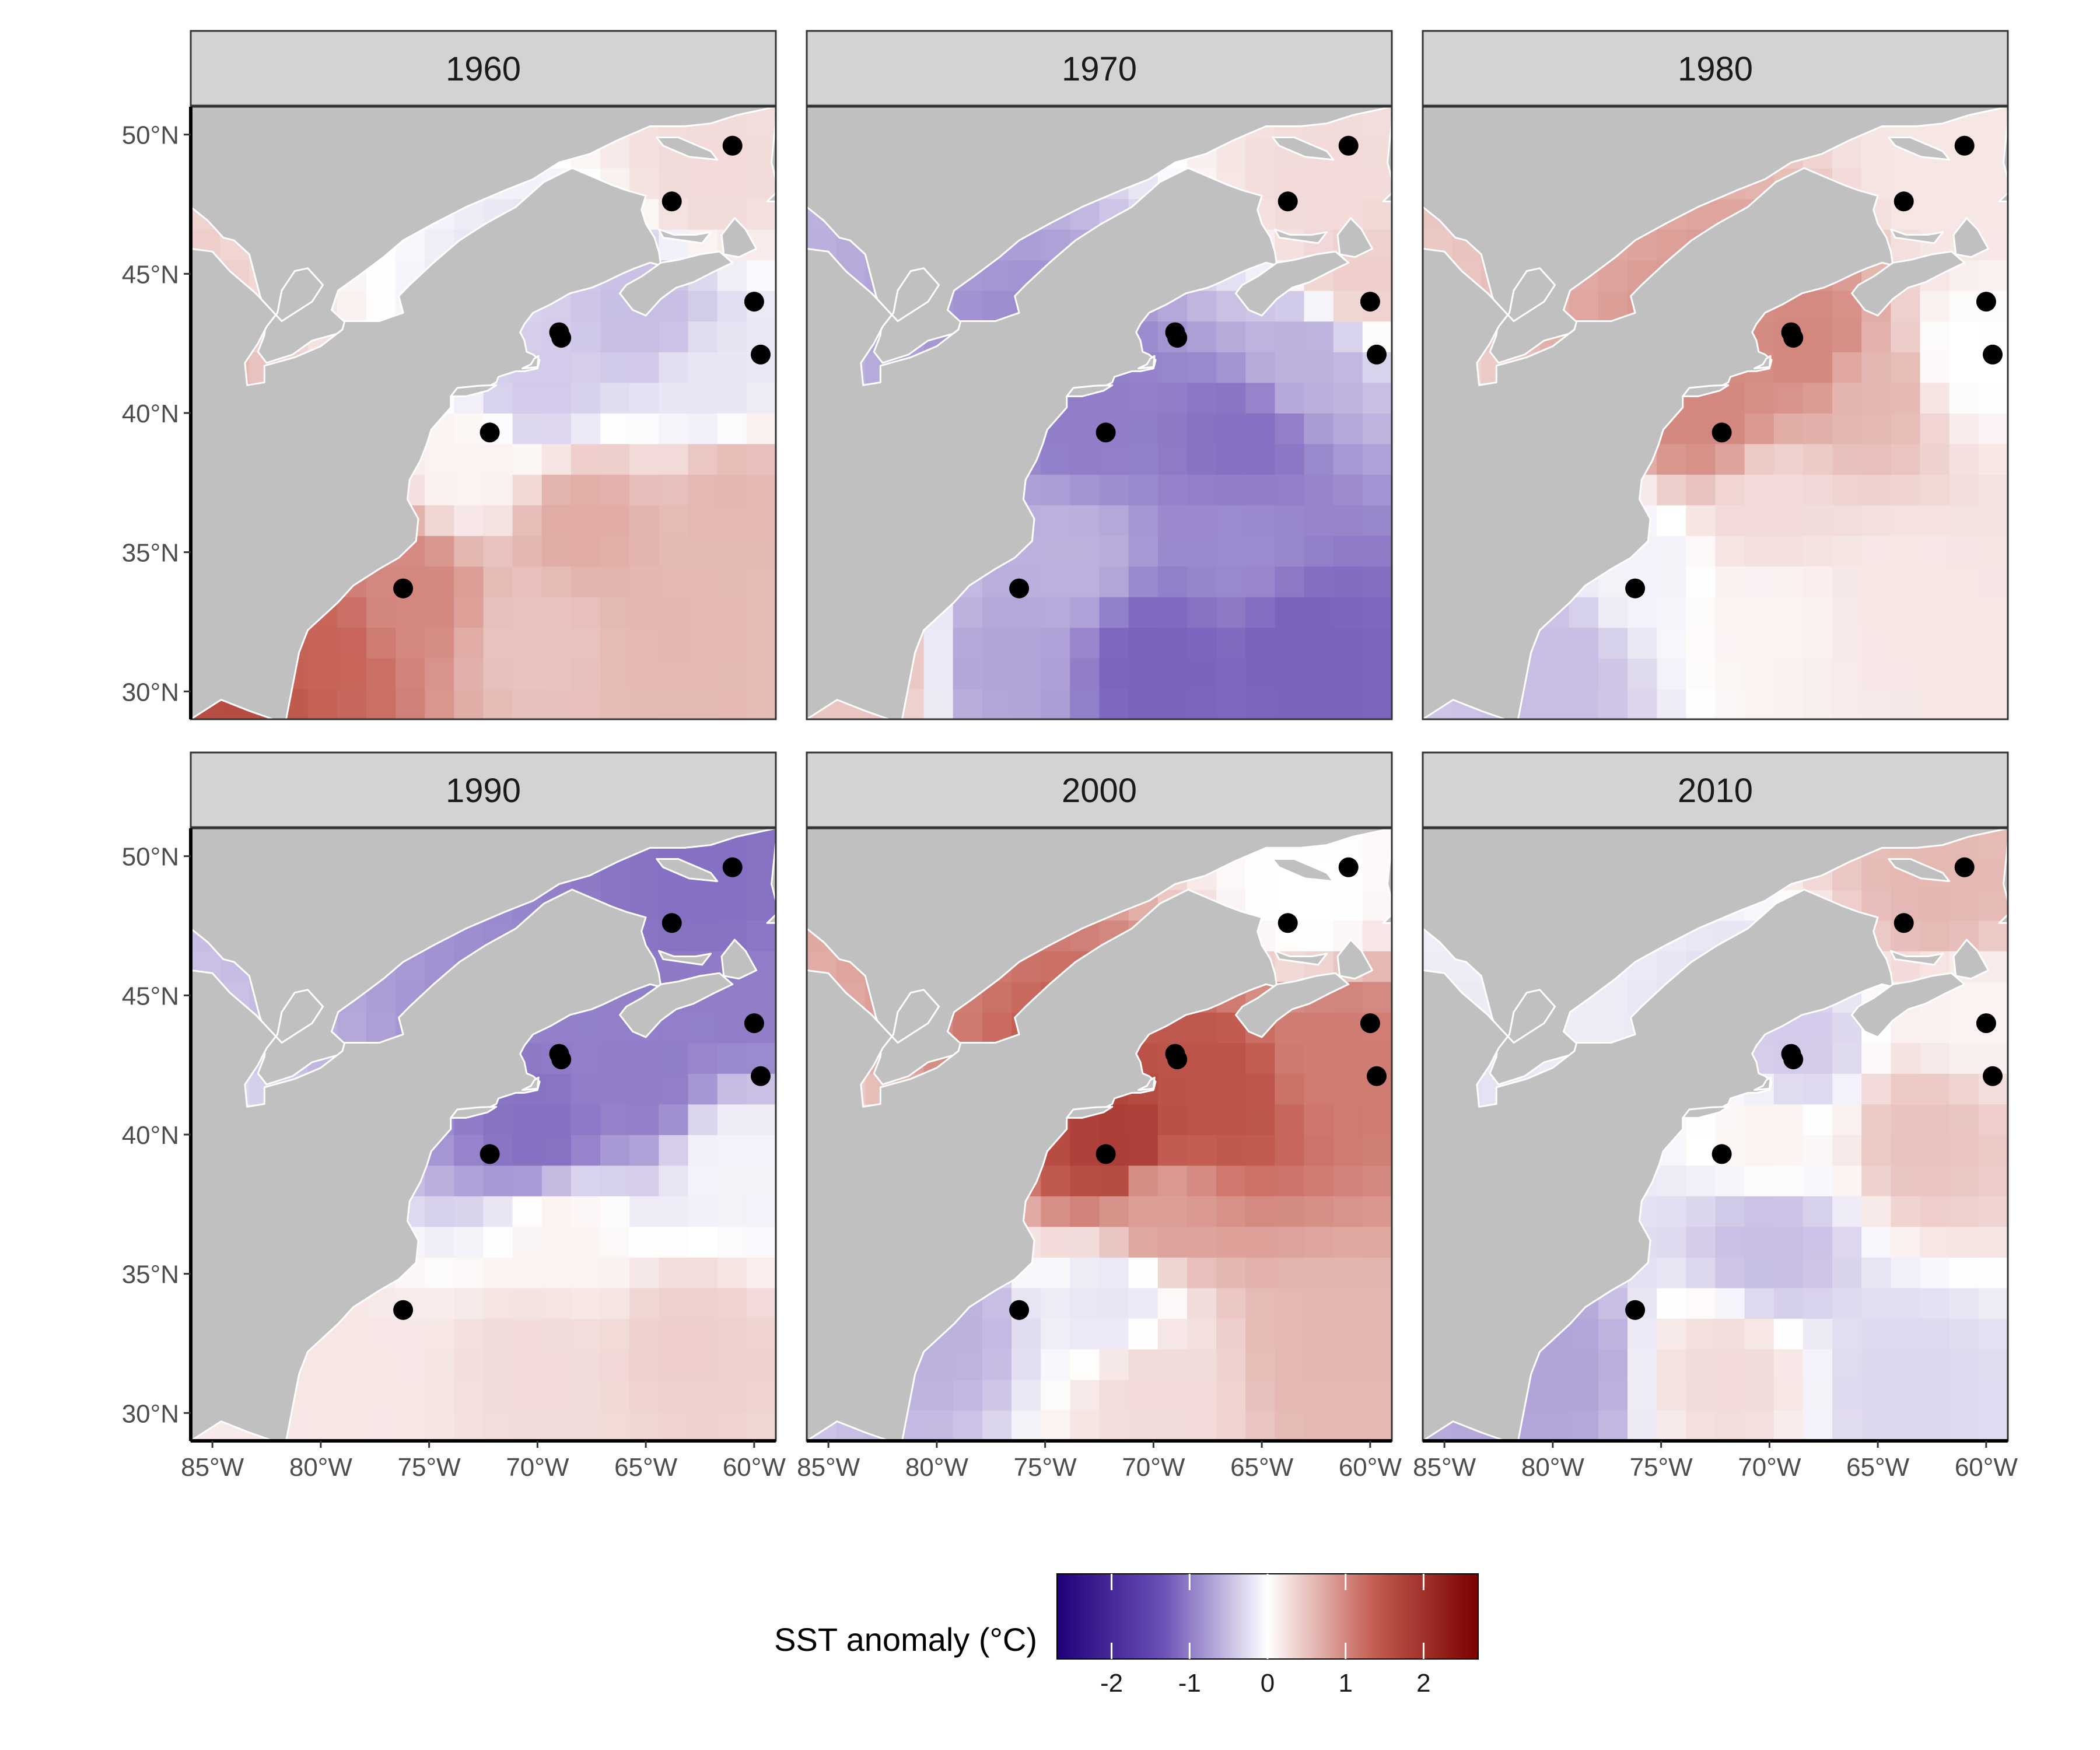  What do you see at coordinates (1715, 413) in the screenshot?
I see `land` at bounding box center [1715, 413].